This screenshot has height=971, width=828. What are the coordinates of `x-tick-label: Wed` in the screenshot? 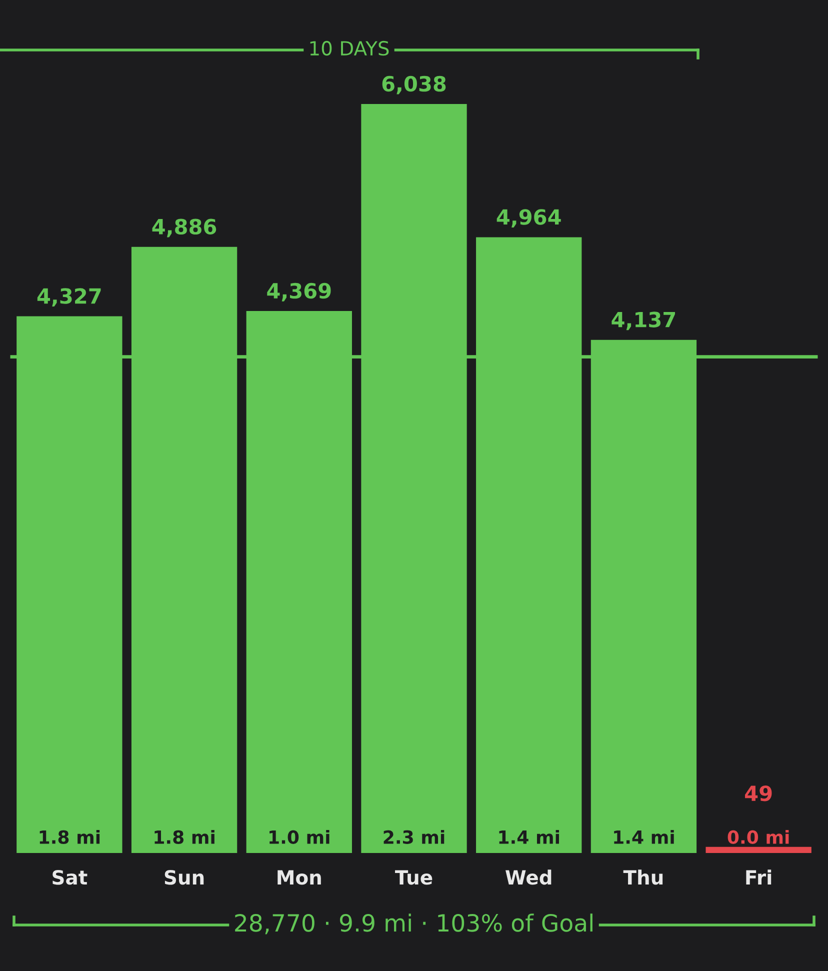 It's located at (529, 877).